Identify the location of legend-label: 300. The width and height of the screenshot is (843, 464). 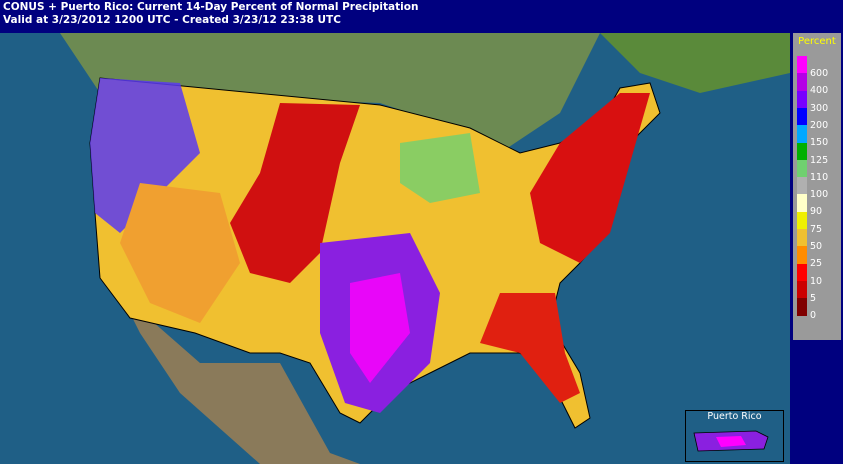
(819, 108).